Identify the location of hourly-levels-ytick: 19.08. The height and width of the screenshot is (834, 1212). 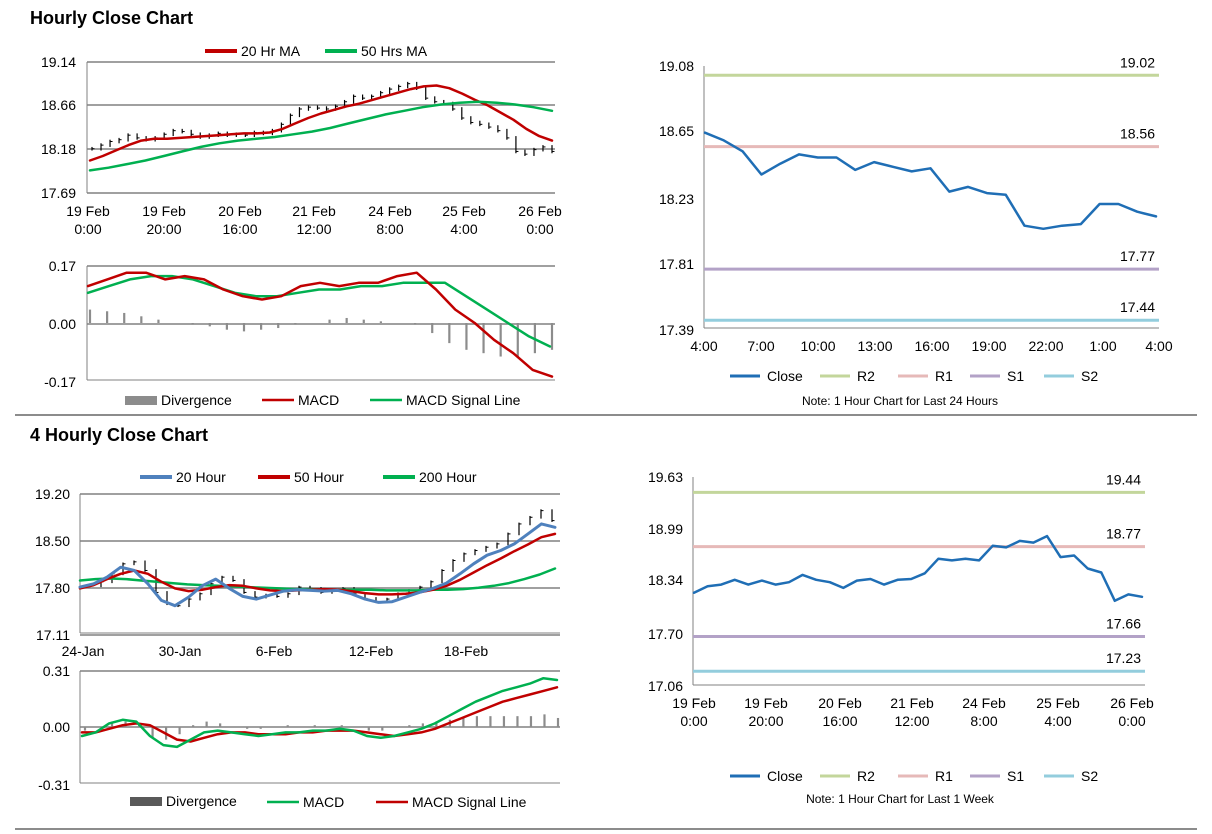
(676, 66).